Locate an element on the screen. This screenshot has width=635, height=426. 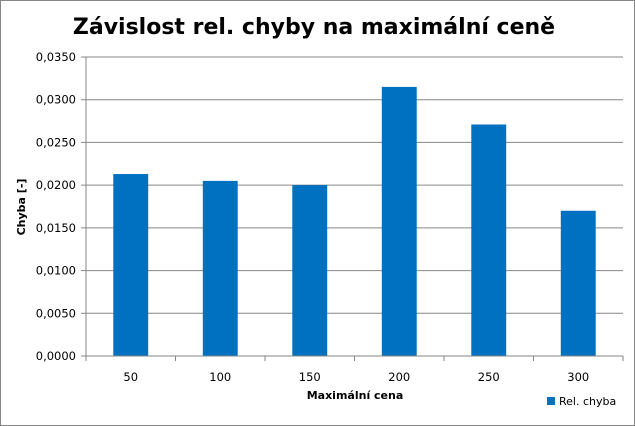
x-tick-label: 100 is located at coordinates (220, 377).